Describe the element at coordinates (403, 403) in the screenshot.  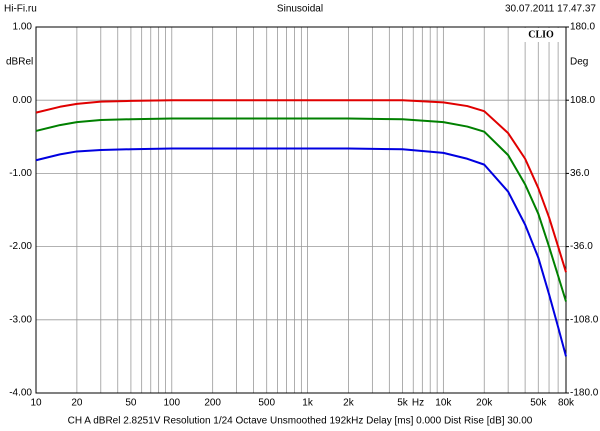
I see `x-tick-label: 5k` at that location.